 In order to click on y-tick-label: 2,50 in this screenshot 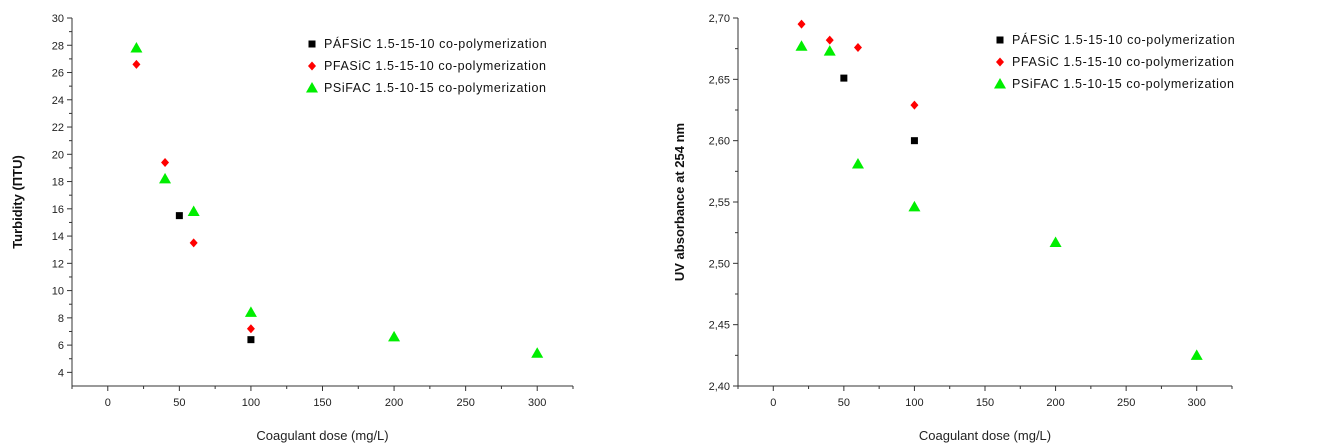, I will do `click(719, 264)`.